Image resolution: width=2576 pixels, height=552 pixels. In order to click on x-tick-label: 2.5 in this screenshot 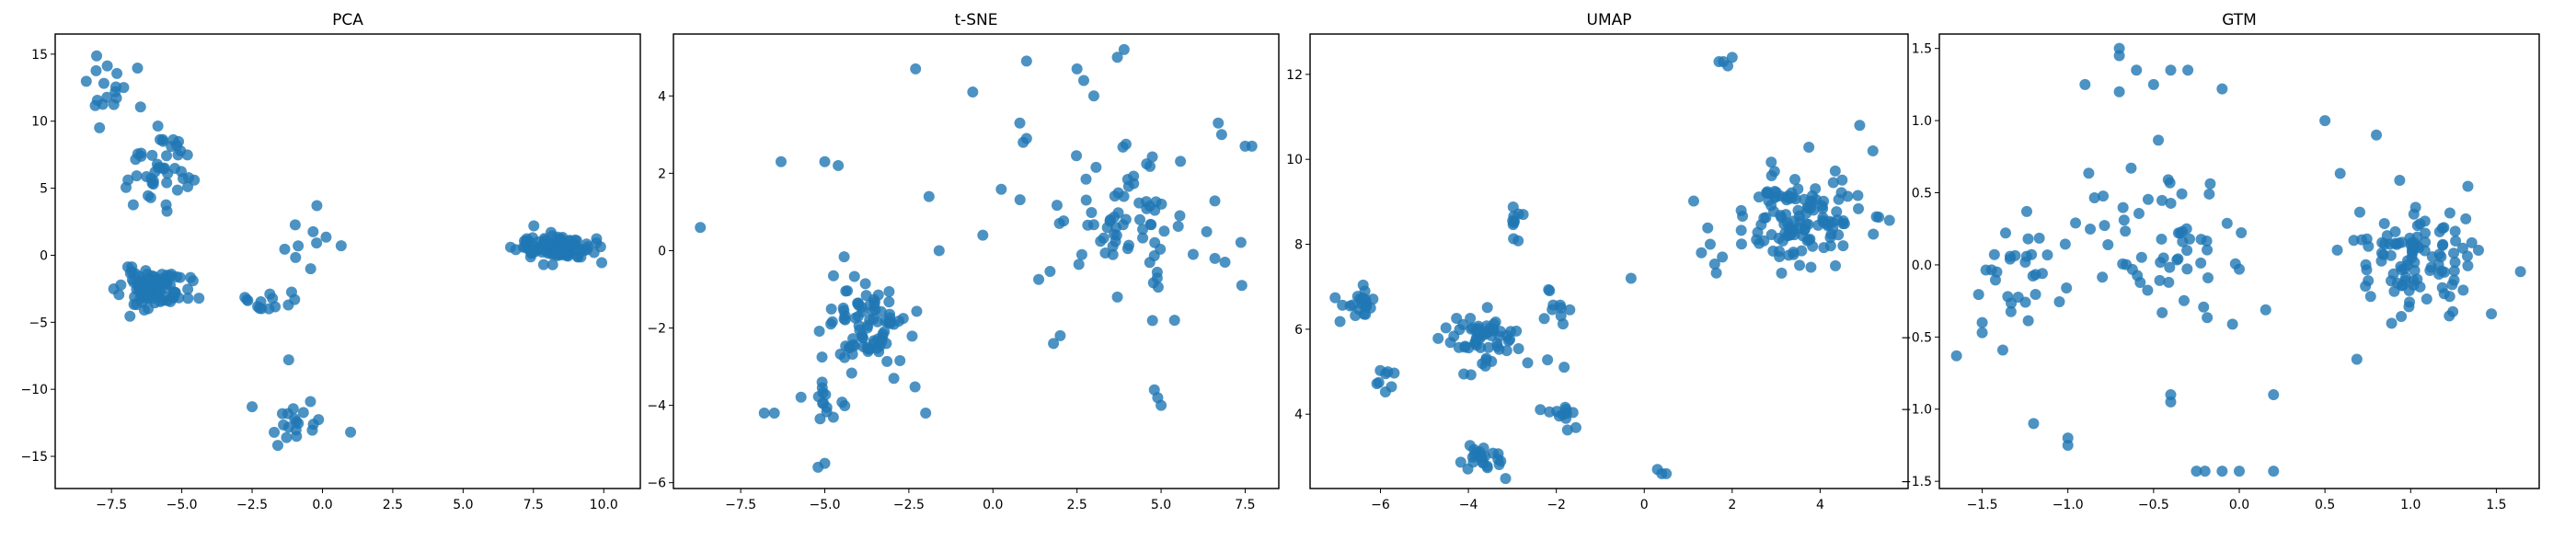, I will do `click(1077, 505)`.